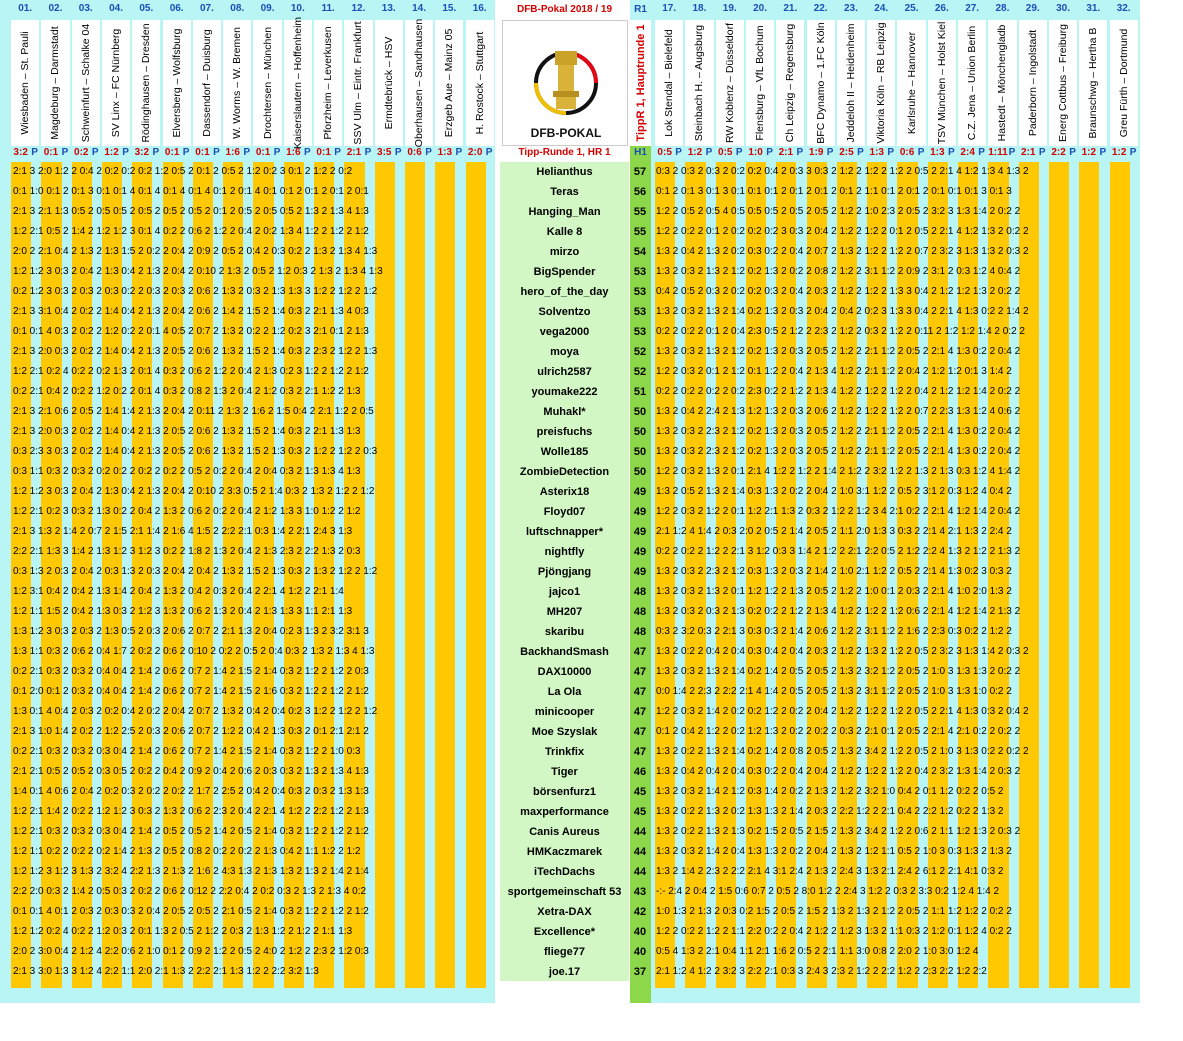 Image resolution: width=1183 pixels, height=1041 pixels. I want to click on match-result: 3:5, so click(384, 152).